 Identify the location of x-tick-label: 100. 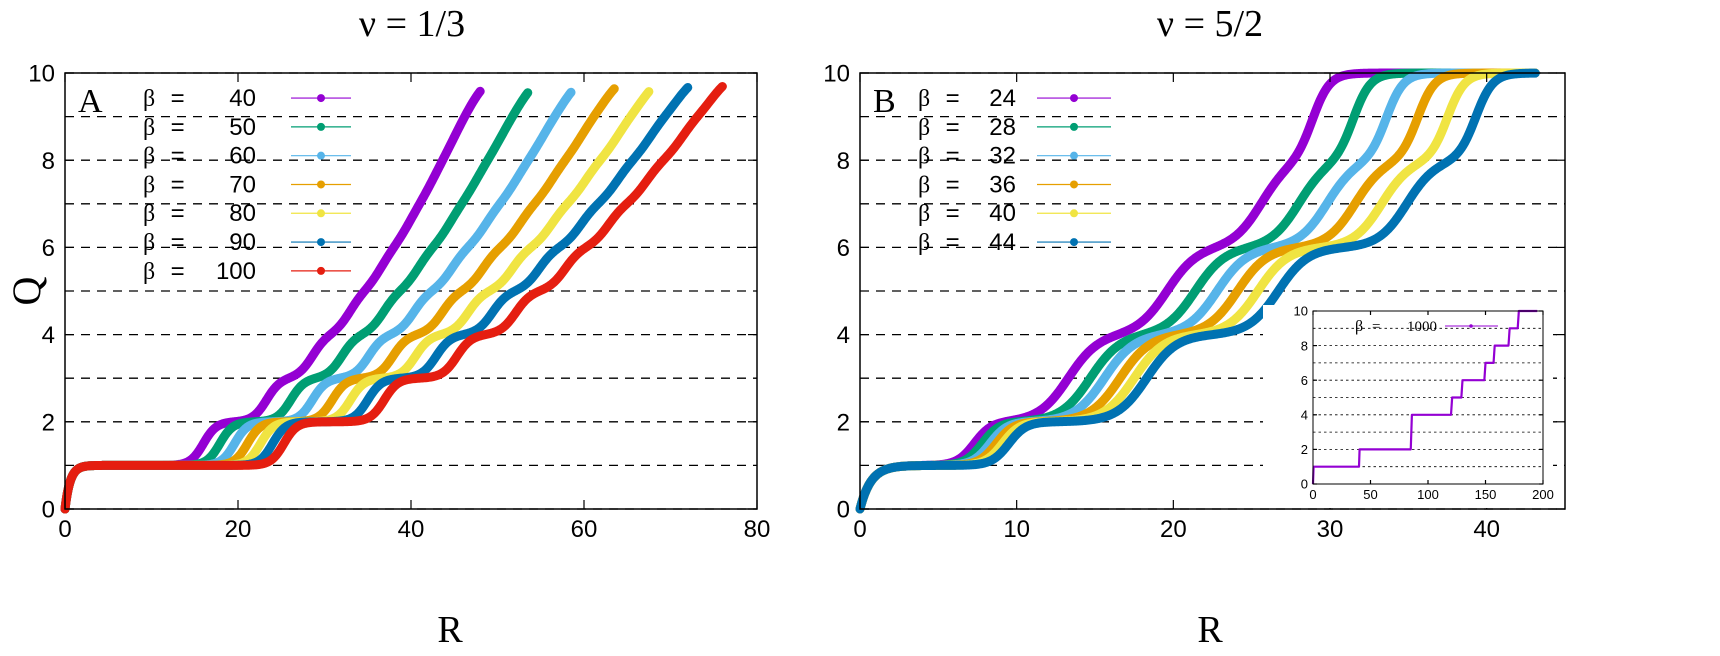
(1428, 494).